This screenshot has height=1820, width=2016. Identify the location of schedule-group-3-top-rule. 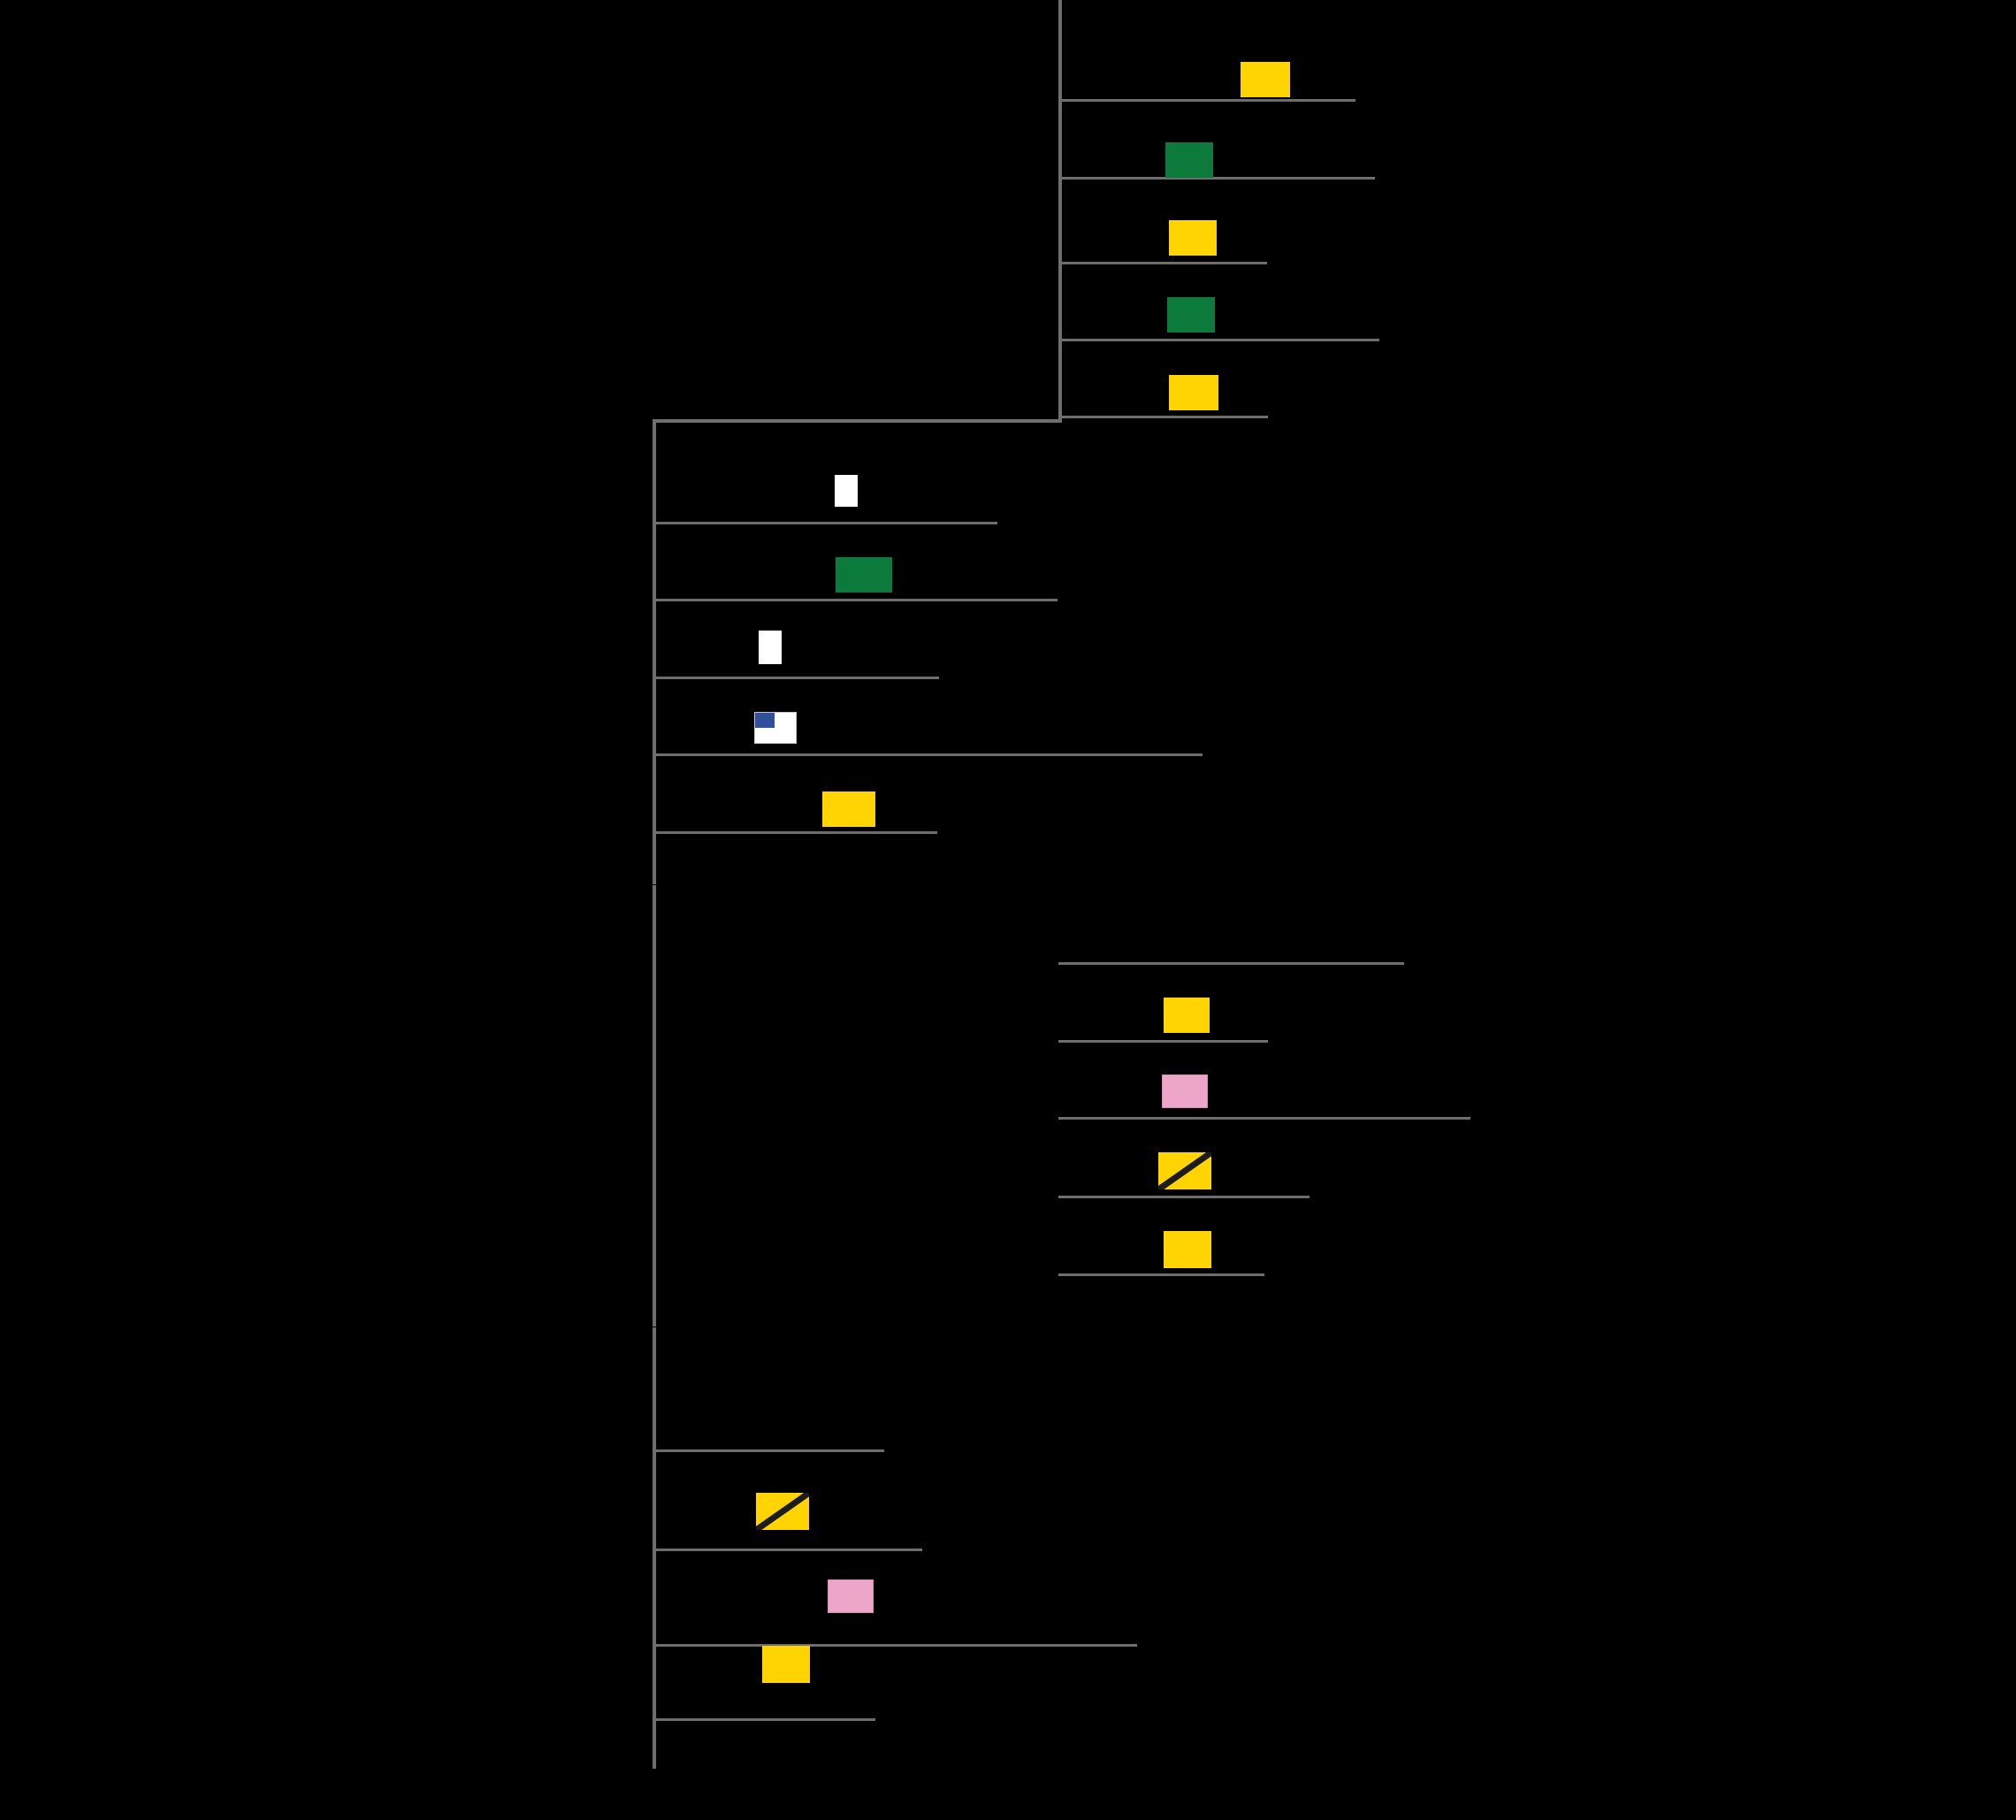
(654, 887).